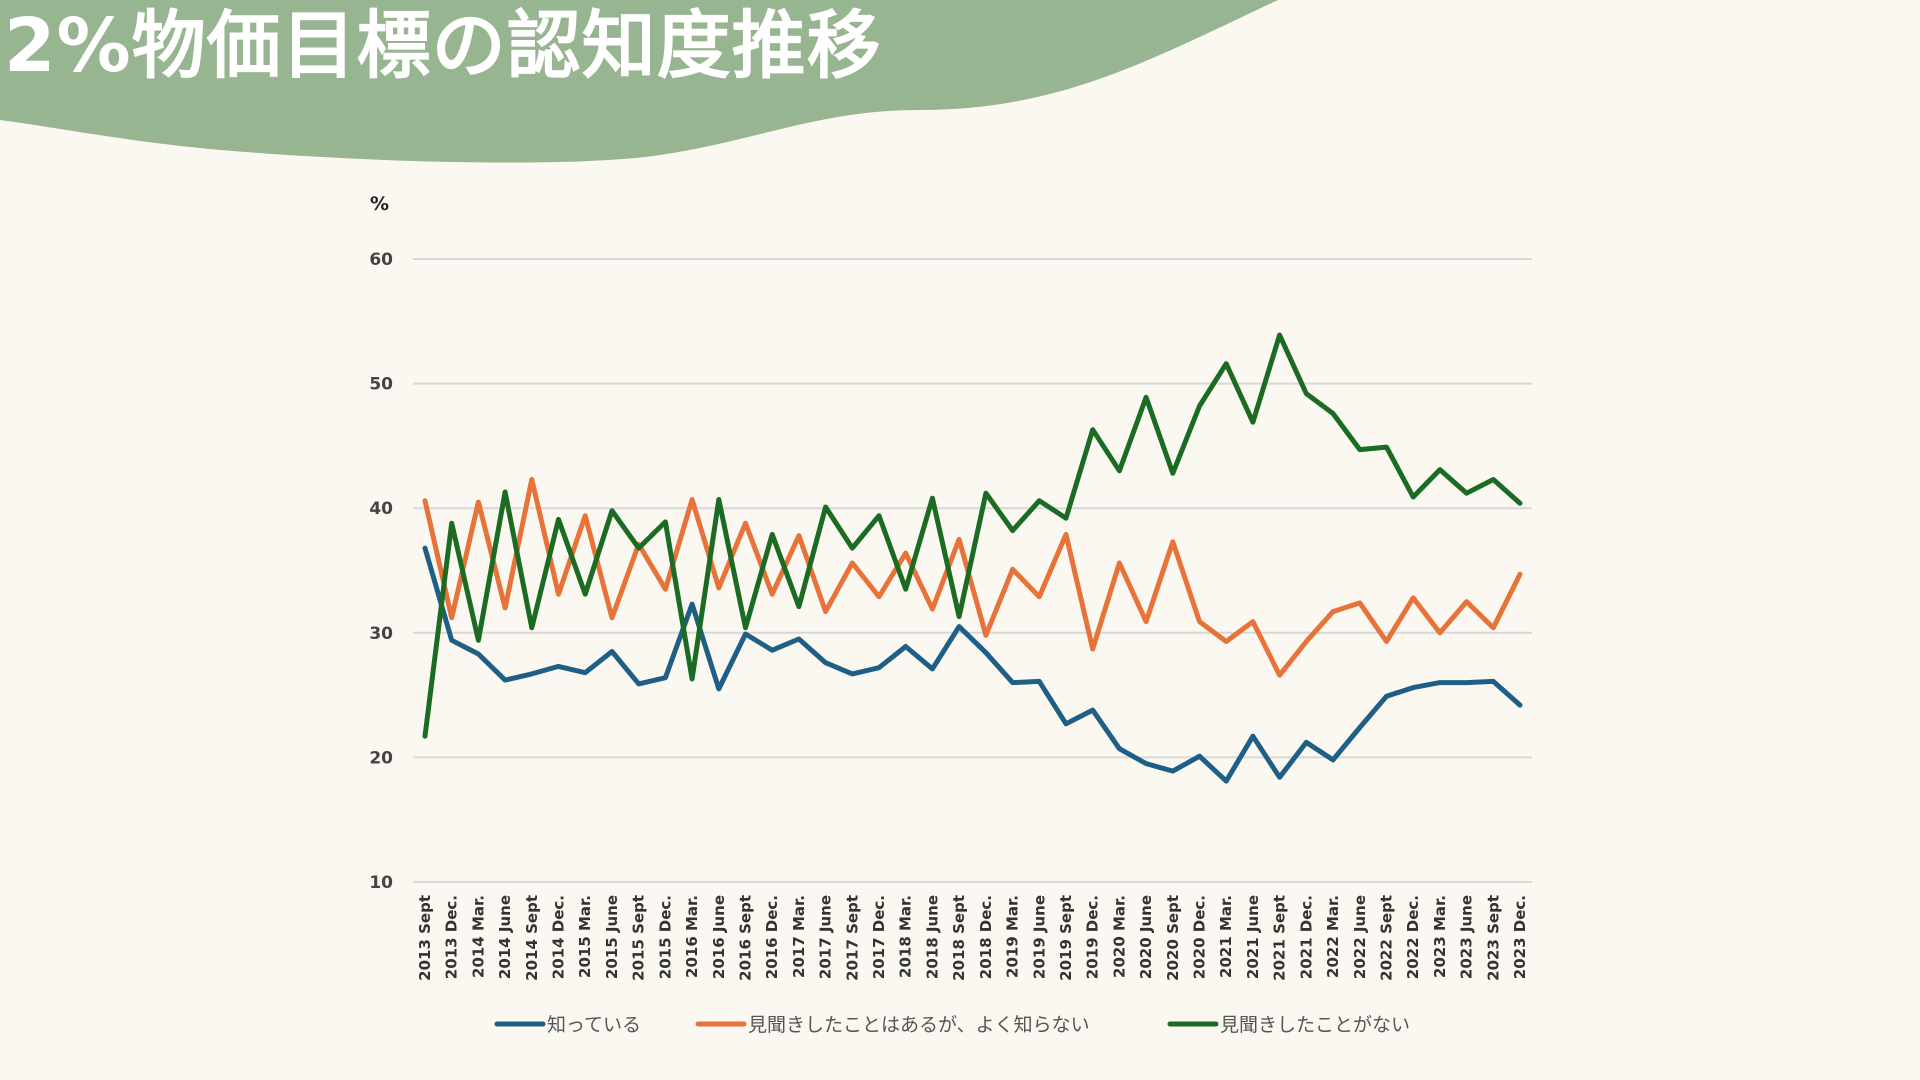 The width and height of the screenshot is (1920, 1080). Describe the element at coordinates (665, 937) in the screenshot. I see `x-tick-label: 2015 Dec.` at that location.